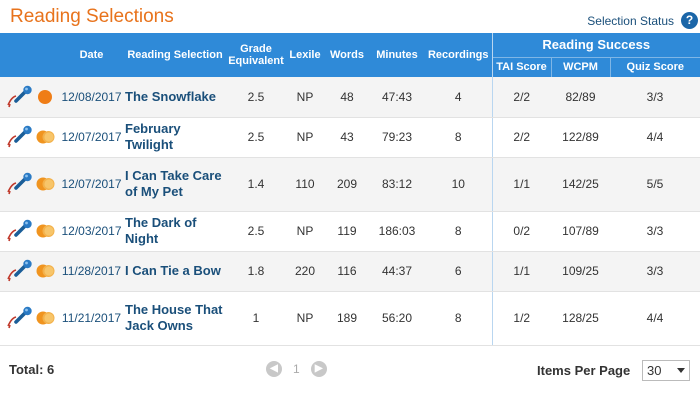 The width and height of the screenshot is (700, 403). What do you see at coordinates (318, 369) in the screenshot?
I see `next-page-icon: ▶` at bounding box center [318, 369].